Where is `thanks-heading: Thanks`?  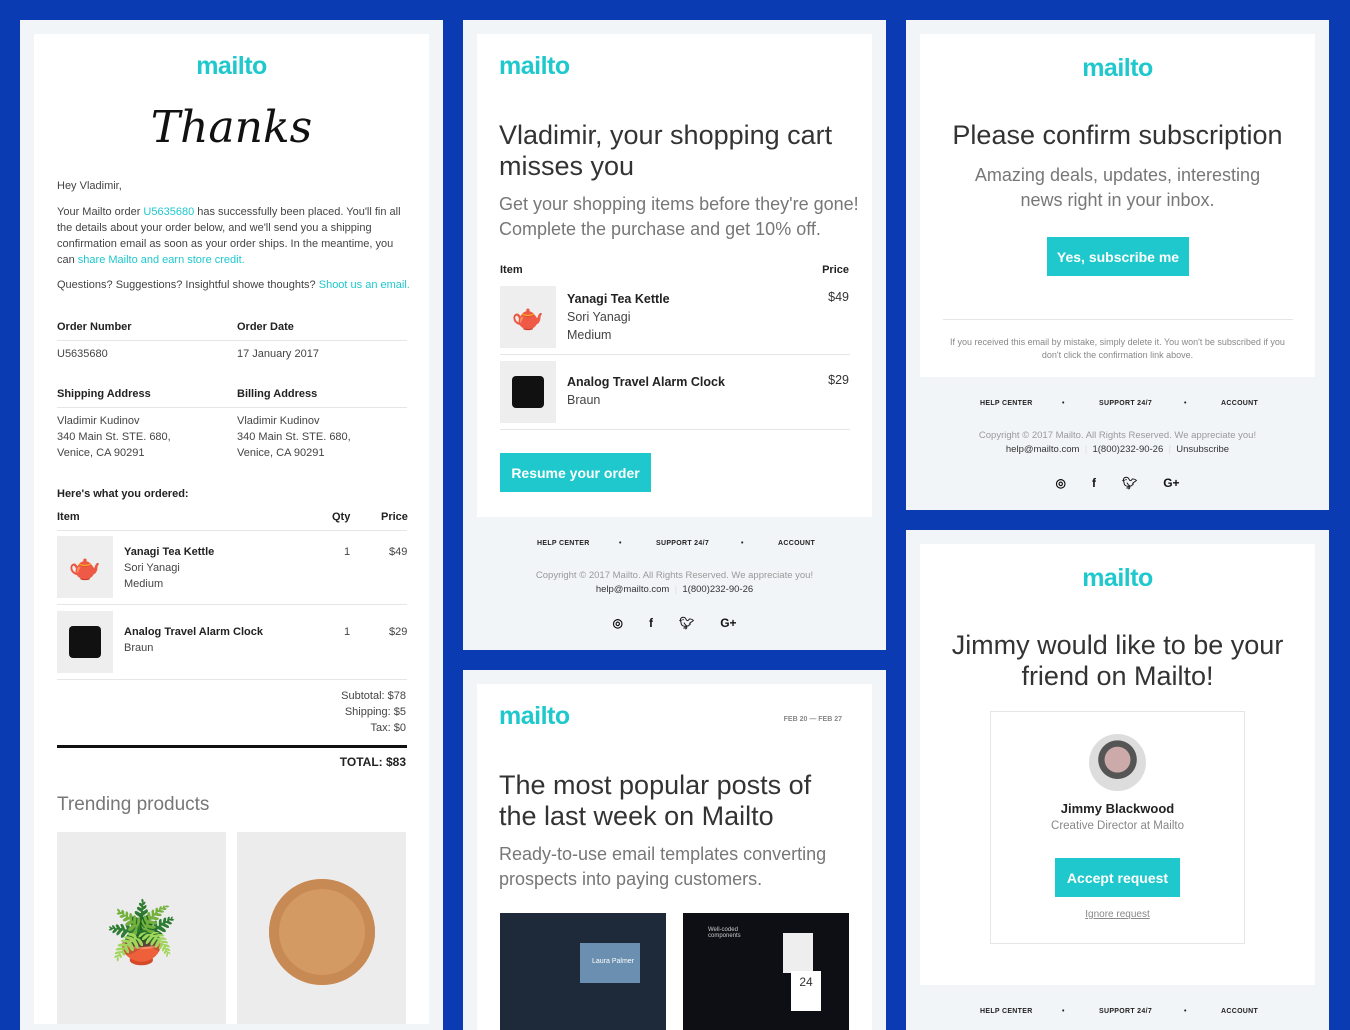 thanks-heading: Thanks is located at coordinates (231, 127).